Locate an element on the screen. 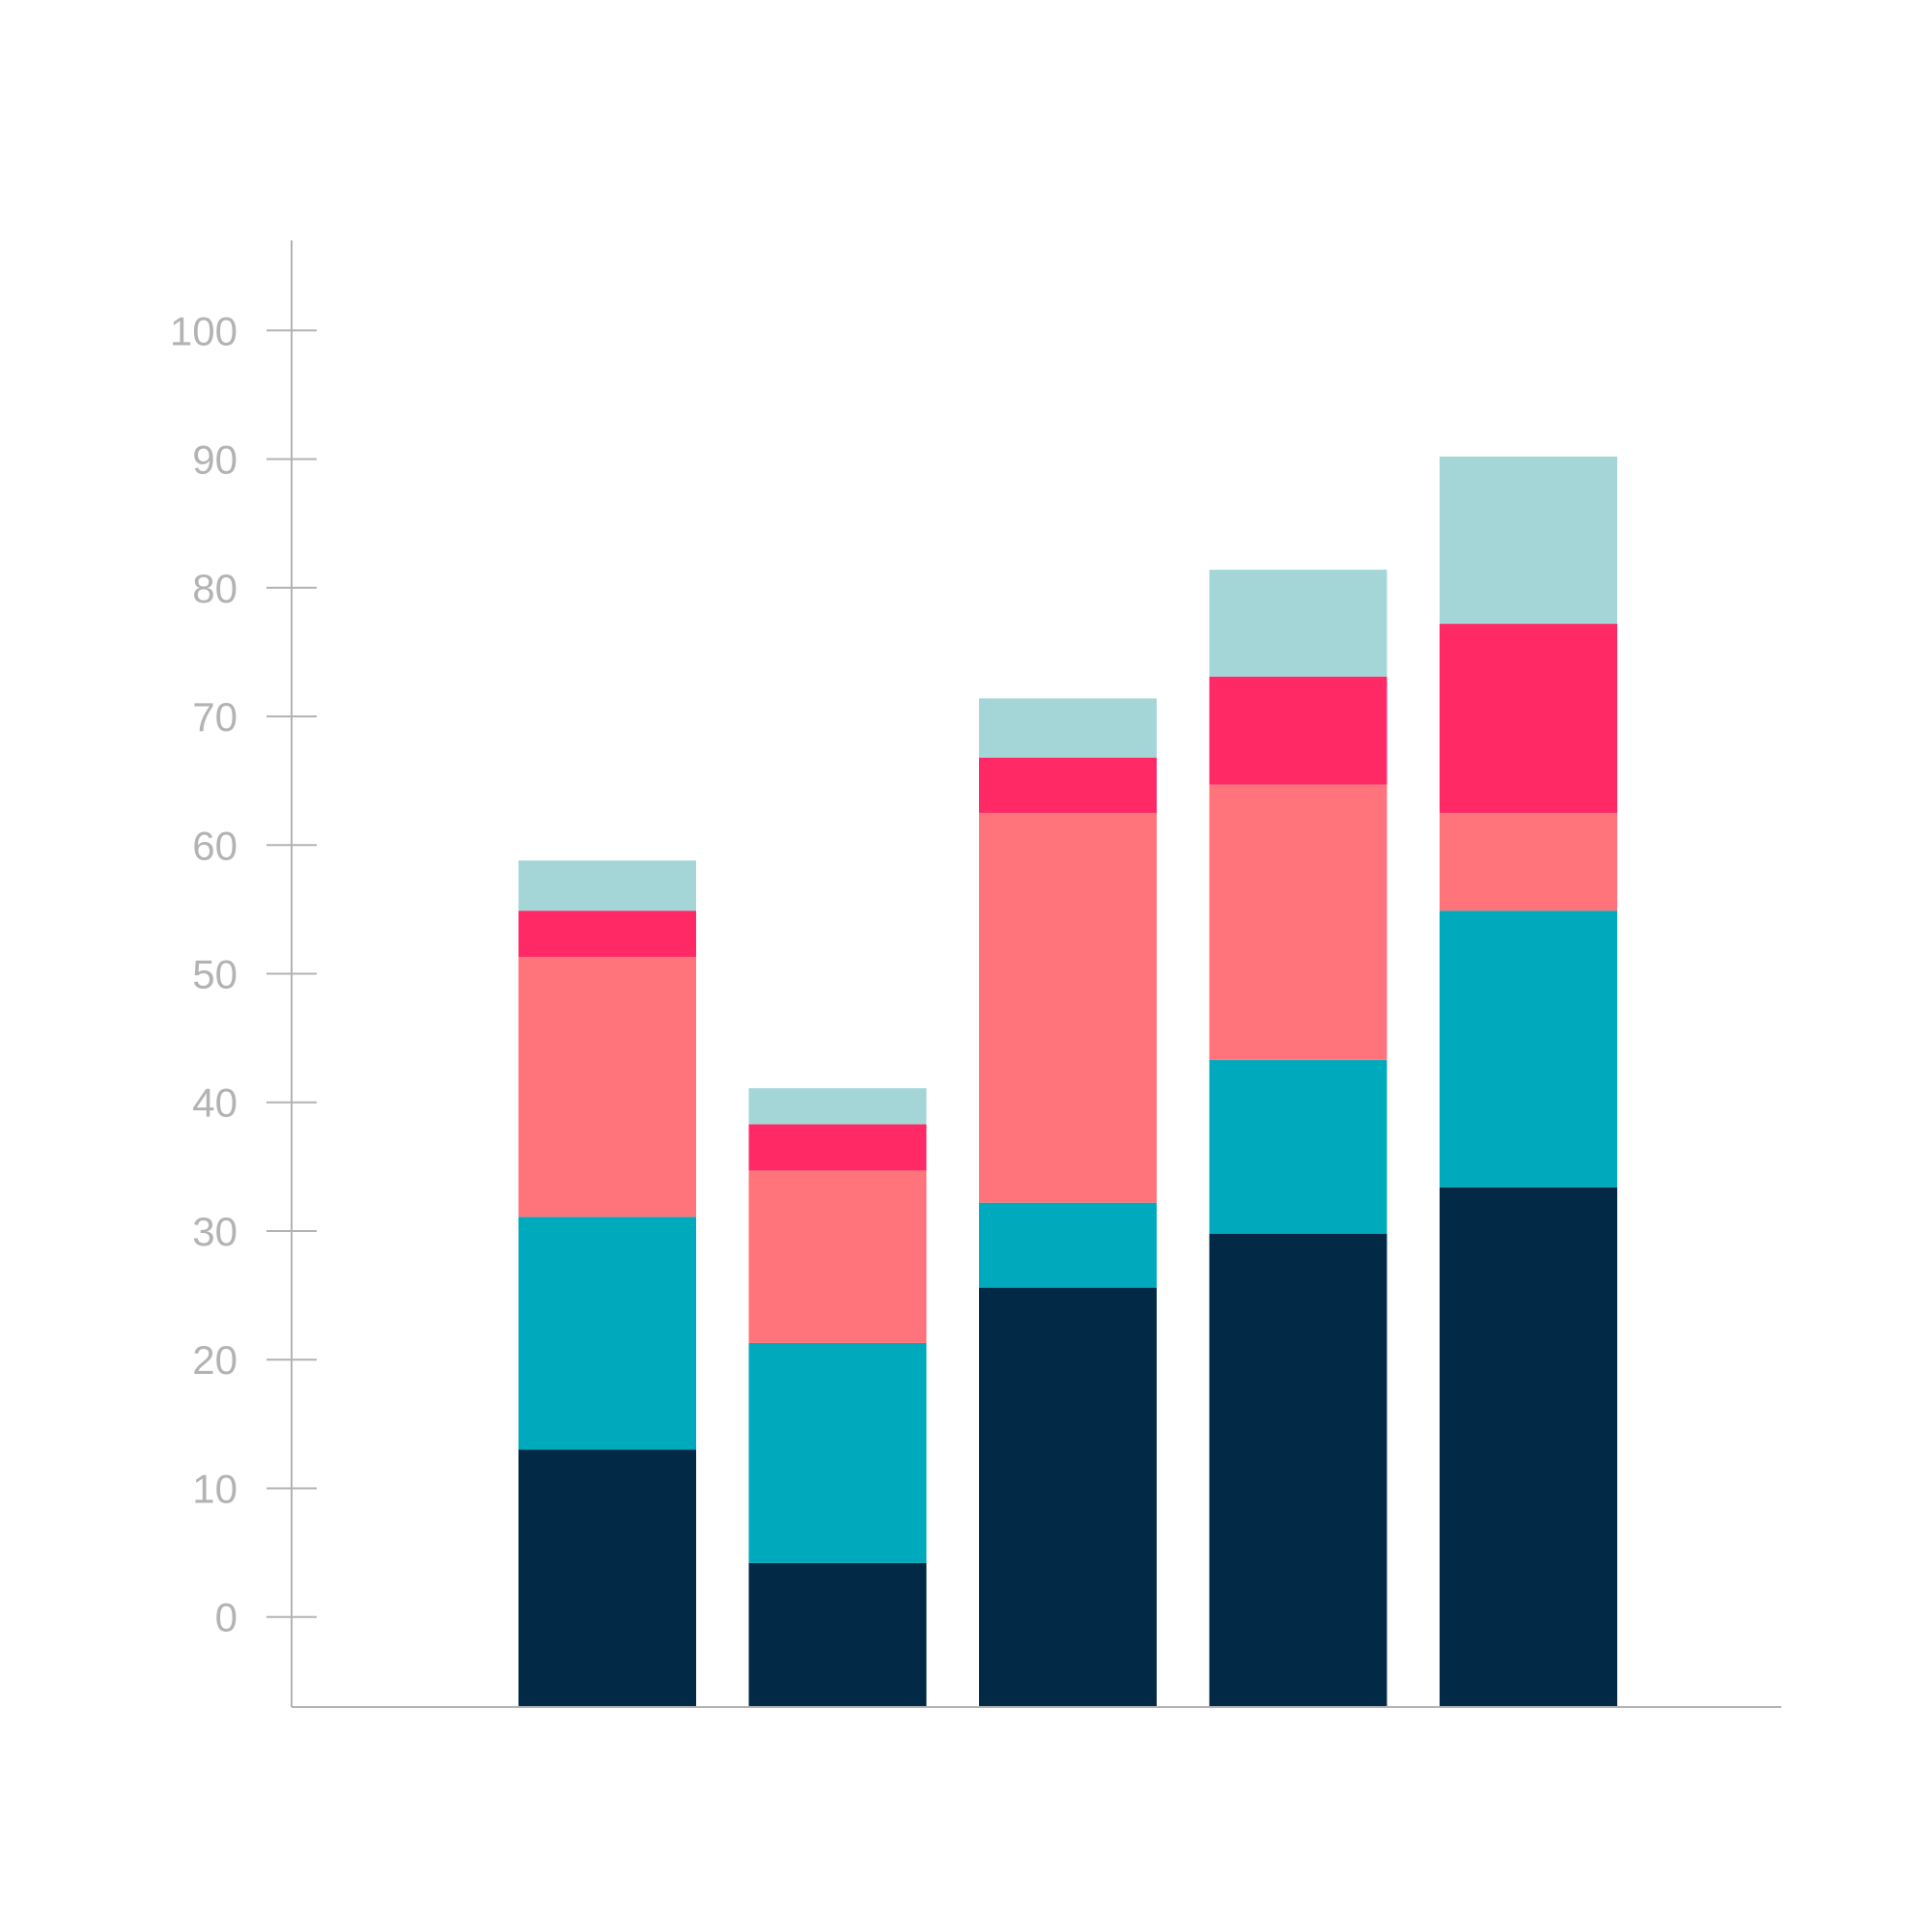 The image size is (1932, 1932). y-tick-label-90: 90 is located at coordinates (215, 460).